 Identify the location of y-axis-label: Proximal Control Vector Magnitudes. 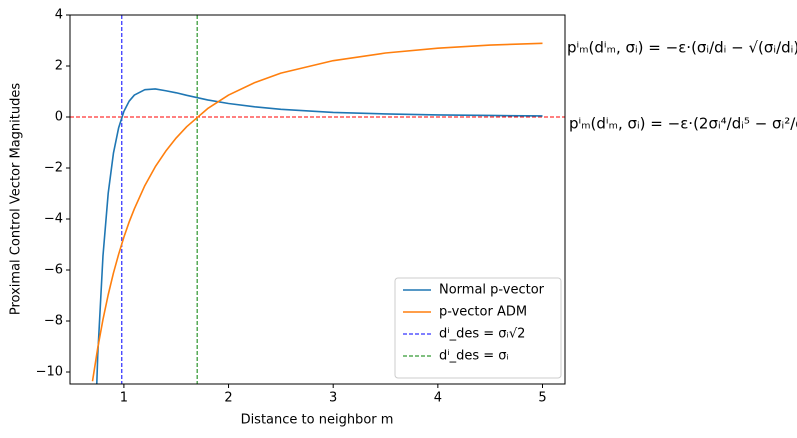
(16, 199).